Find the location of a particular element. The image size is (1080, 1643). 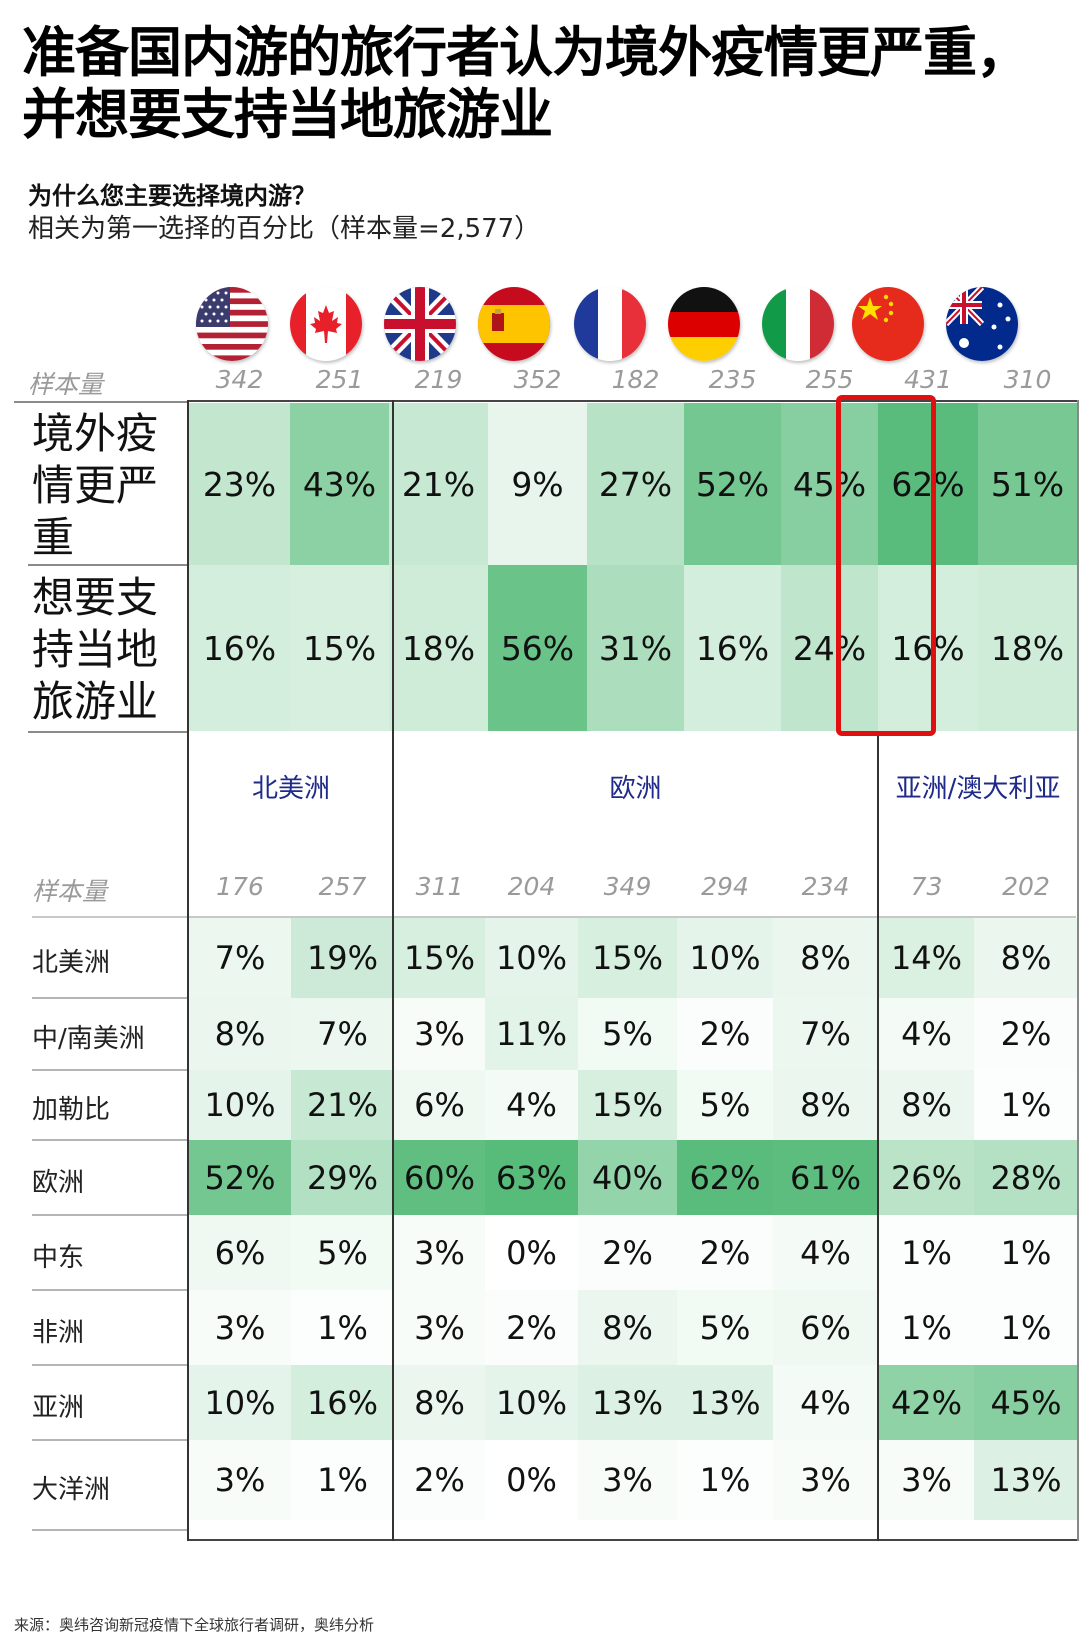

heatmap-cell: 26% is located at coordinates (926, 1177).